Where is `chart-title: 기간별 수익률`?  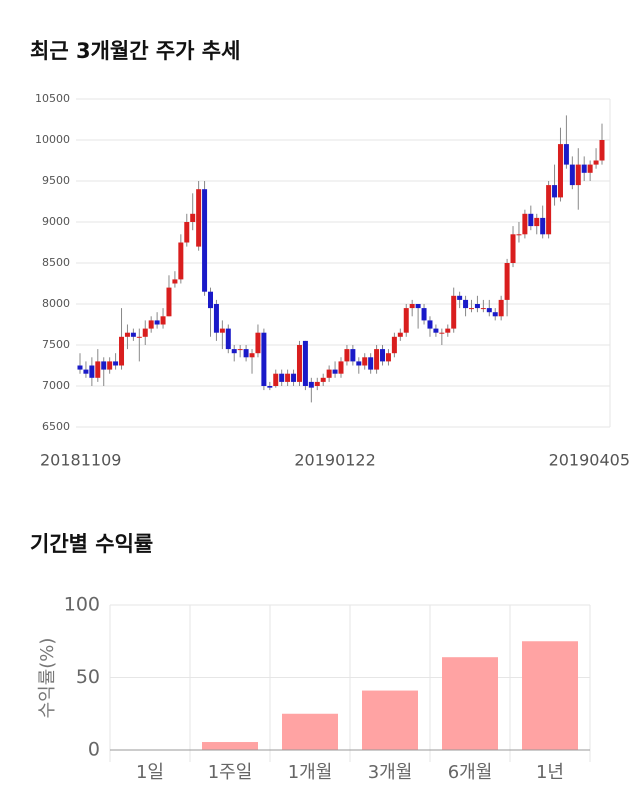
chart-title: 기간별 수익률 is located at coordinates (91, 544).